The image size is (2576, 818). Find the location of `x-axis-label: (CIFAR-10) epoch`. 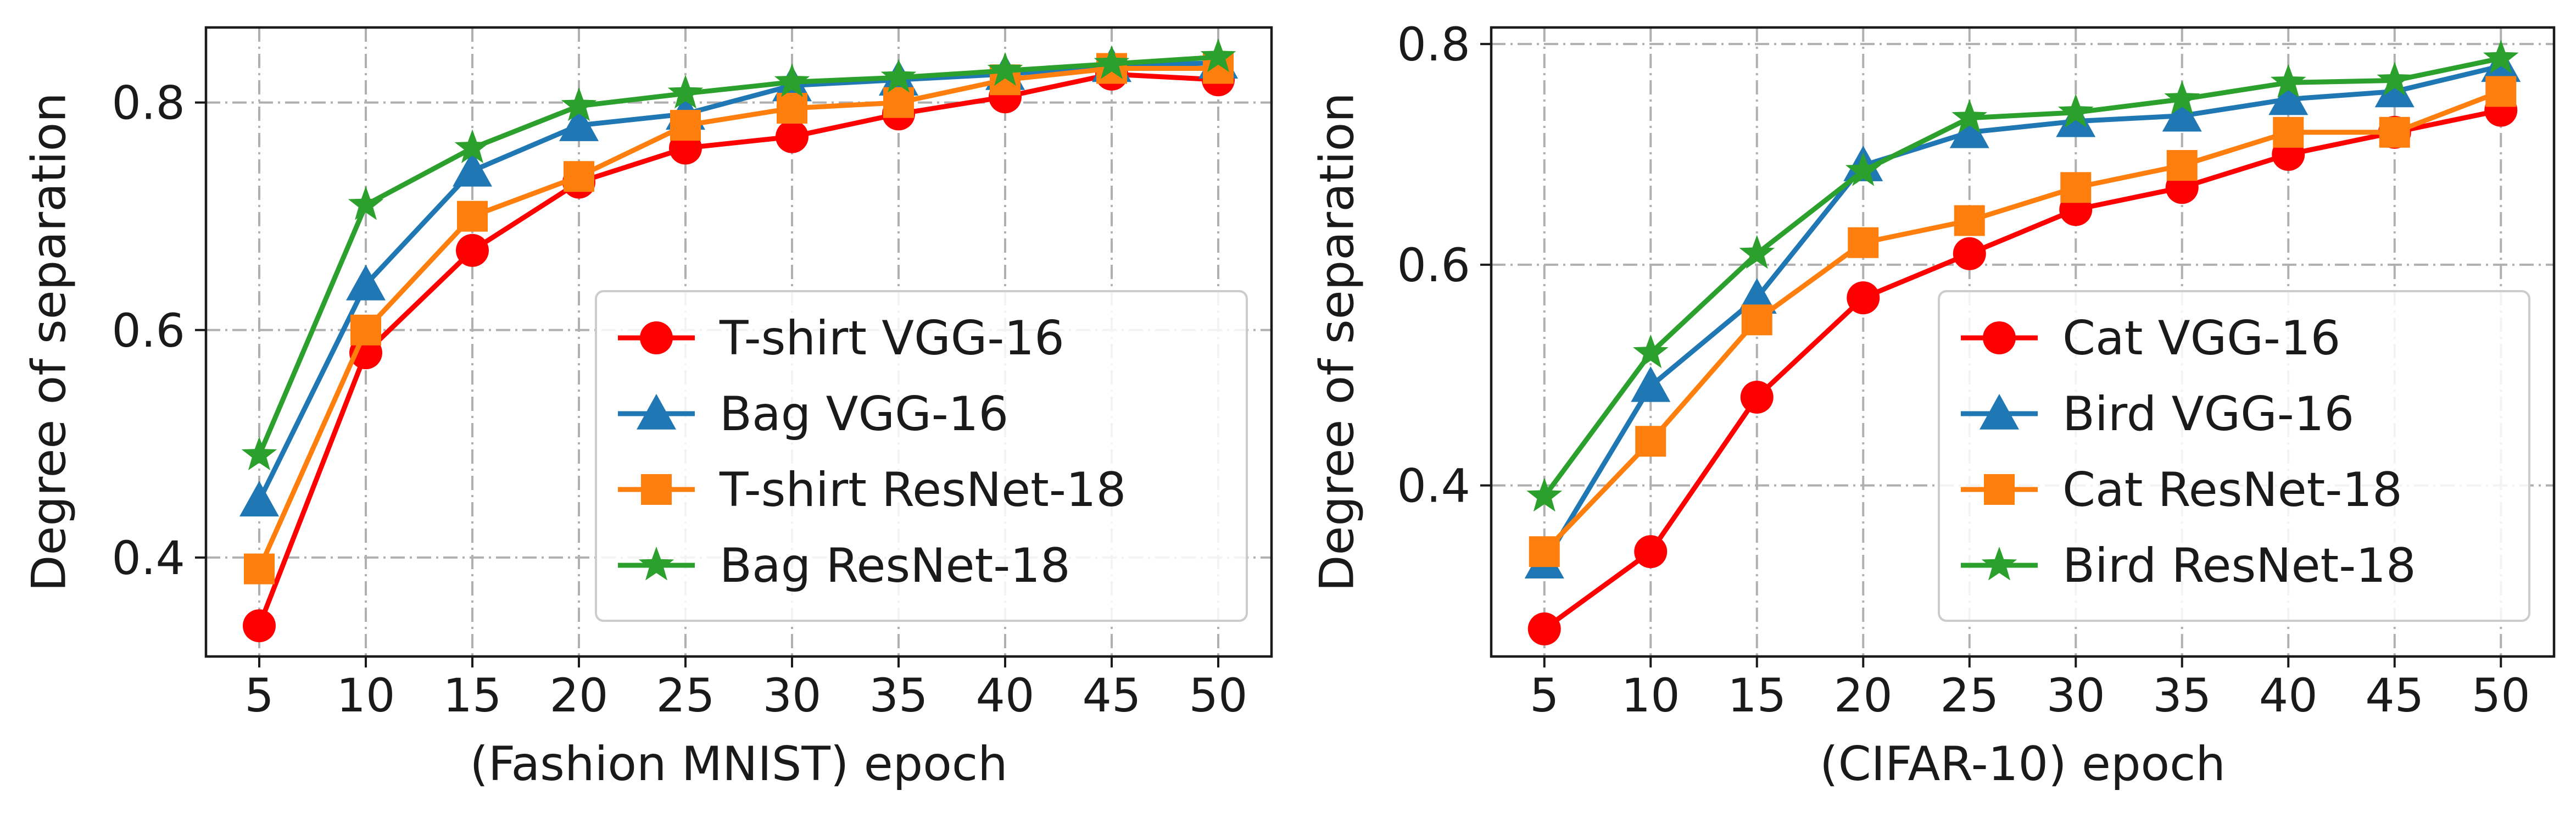

x-axis-label: (CIFAR-10) epoch is located at coordinates (2023, 764).